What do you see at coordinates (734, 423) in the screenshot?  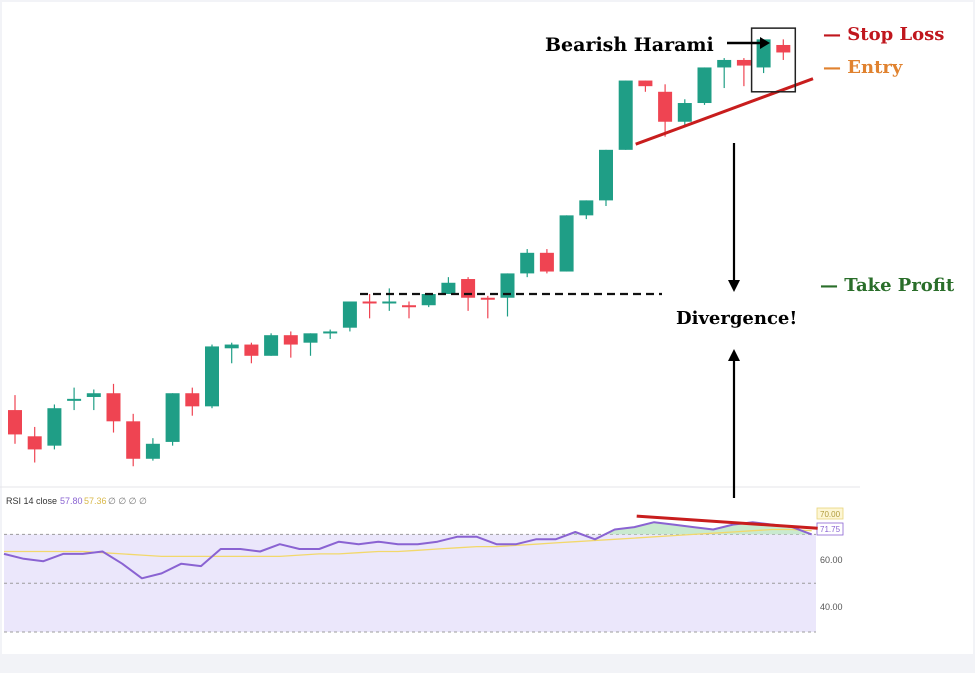 I see `divergence-arrow-up` at bounding box center [734, 423].